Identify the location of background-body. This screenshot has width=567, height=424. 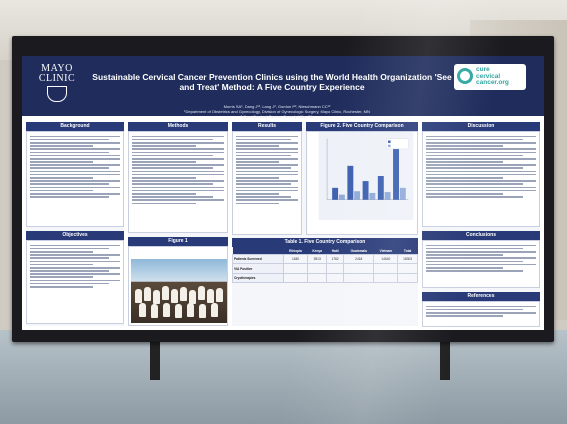
(75, 179).